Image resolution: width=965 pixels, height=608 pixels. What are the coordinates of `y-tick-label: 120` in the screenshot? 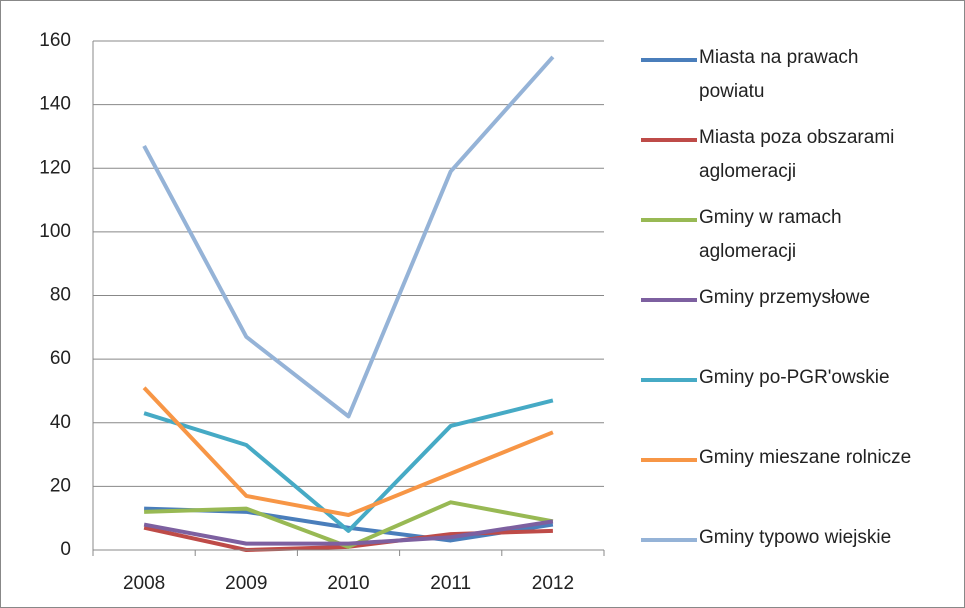 It's located at (55, 167).